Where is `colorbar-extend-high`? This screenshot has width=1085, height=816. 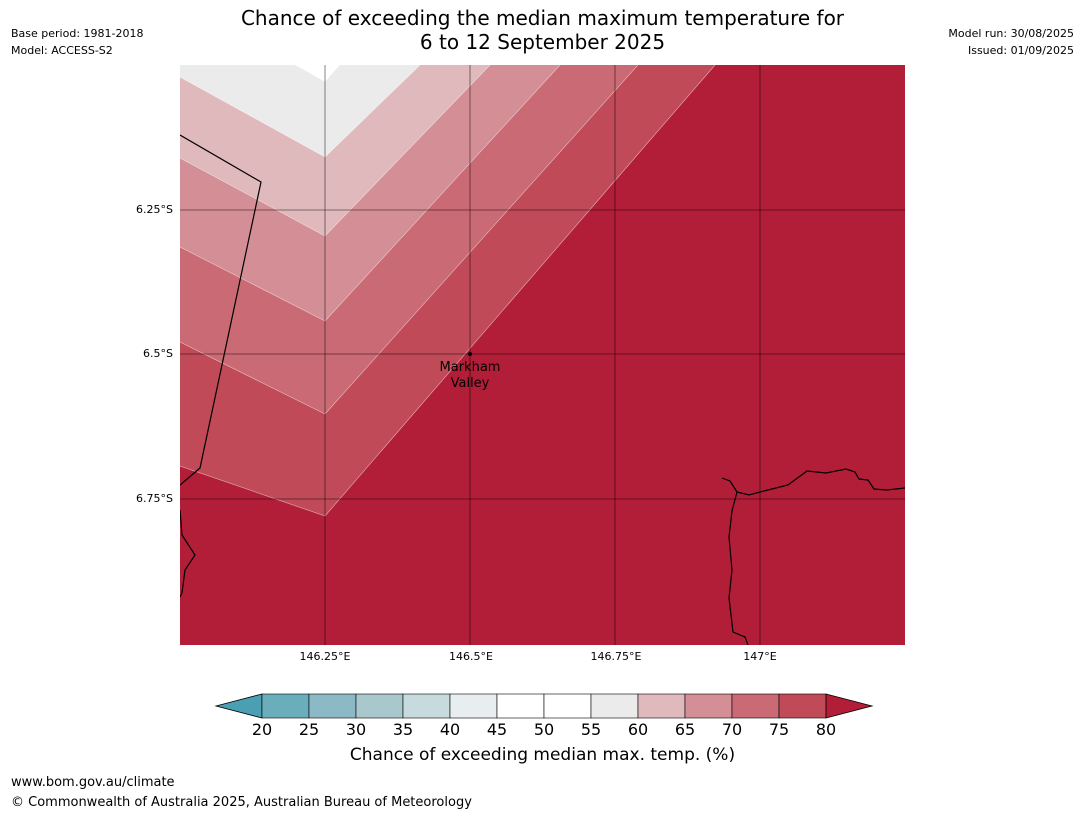
colorbar-extend-high is located at coordinates (849, 706).